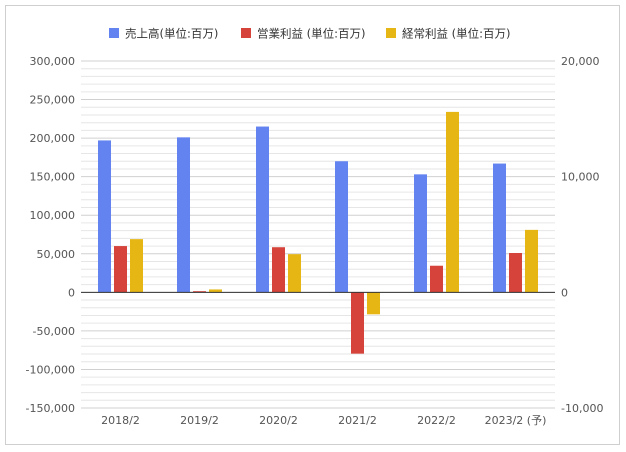  Describe the element at coordinates (323, 420) in the screenshot. I see `category-labels: 2018/2 2019/2 2020/2 2021/2 2022/2 2023/2 (予)` at that location.